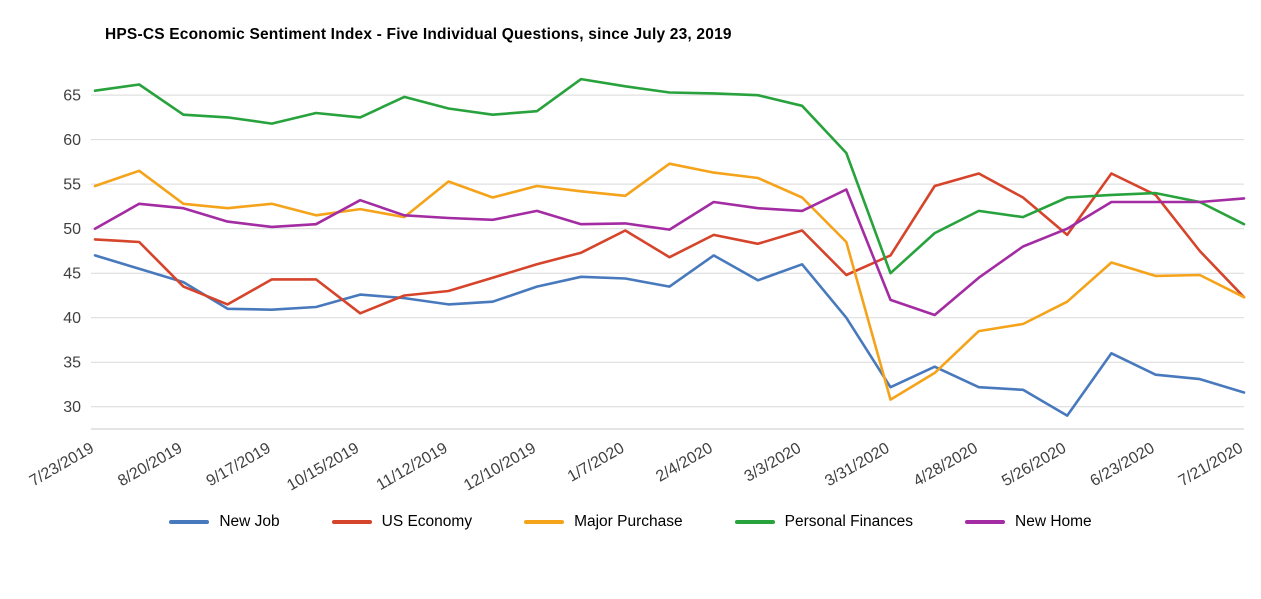 This screenshot has height=599, width=1261. Describe the element at coordinates (412, 467) in the screenshot. I see `x-tick-label: 11/12/2019` at that location.